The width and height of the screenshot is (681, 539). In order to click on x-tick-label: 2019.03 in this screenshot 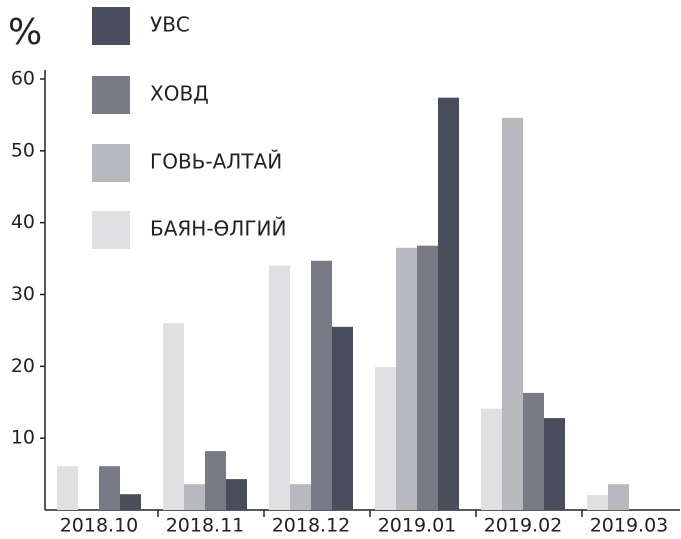, I will do `click(629, 526)`.